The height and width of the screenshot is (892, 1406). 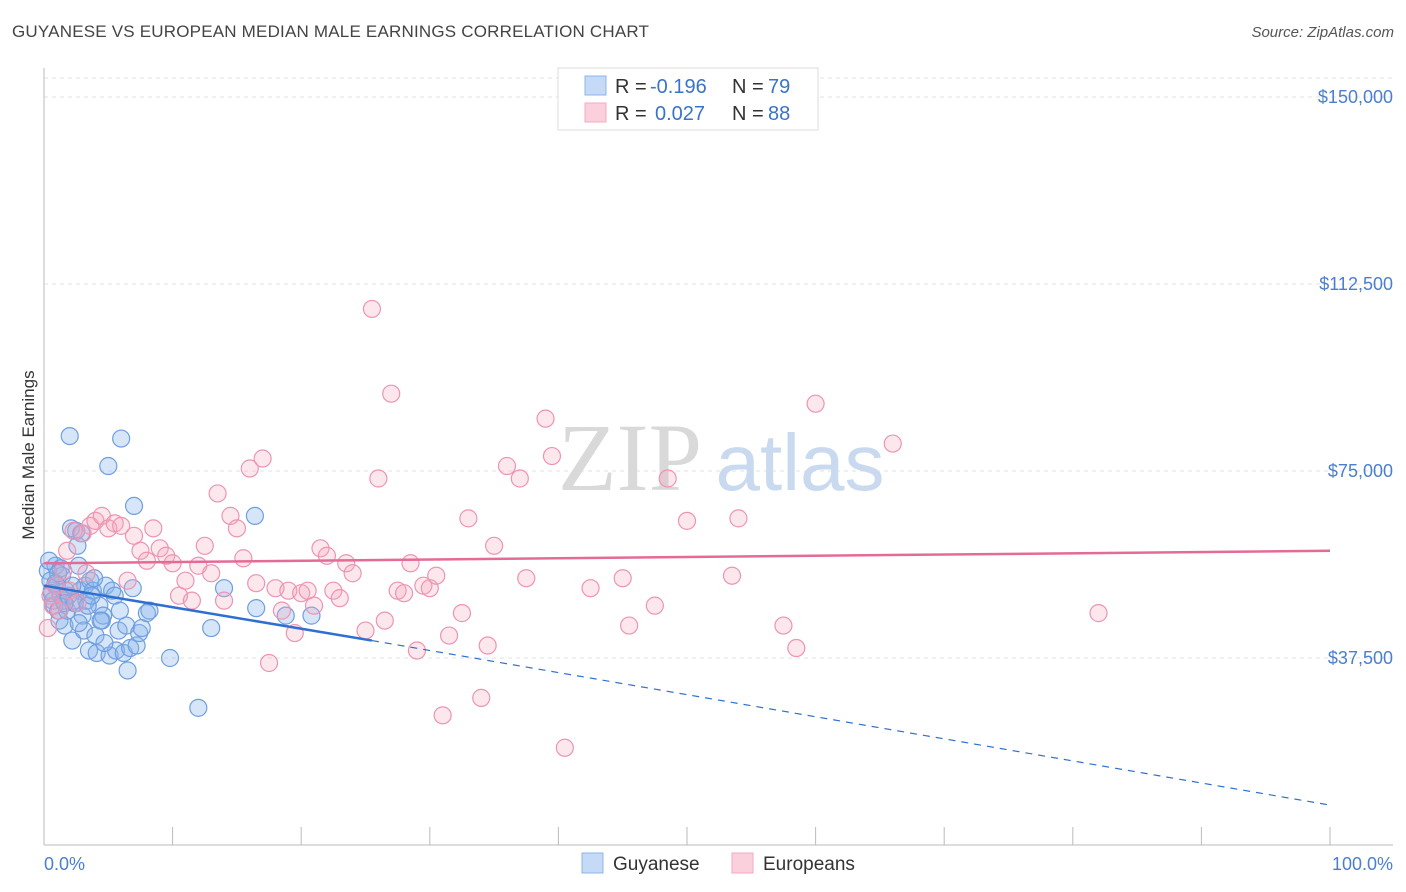 I want to click on trendline-guyanese-projection, so click(x=851, y=722).